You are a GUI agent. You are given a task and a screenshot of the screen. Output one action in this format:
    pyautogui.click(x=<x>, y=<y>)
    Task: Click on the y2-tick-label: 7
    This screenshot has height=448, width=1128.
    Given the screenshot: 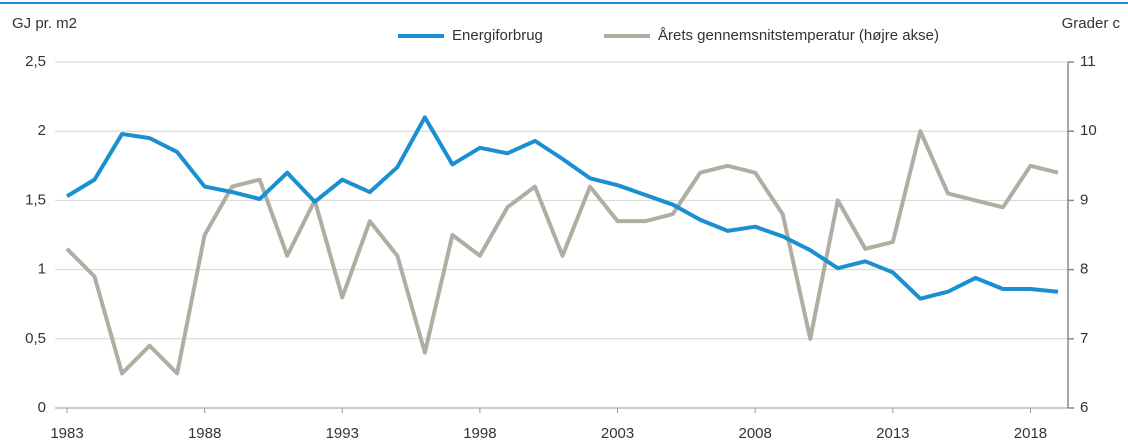 What is the action you would take?
    pyautogui.click(x=1084, y=338)
    